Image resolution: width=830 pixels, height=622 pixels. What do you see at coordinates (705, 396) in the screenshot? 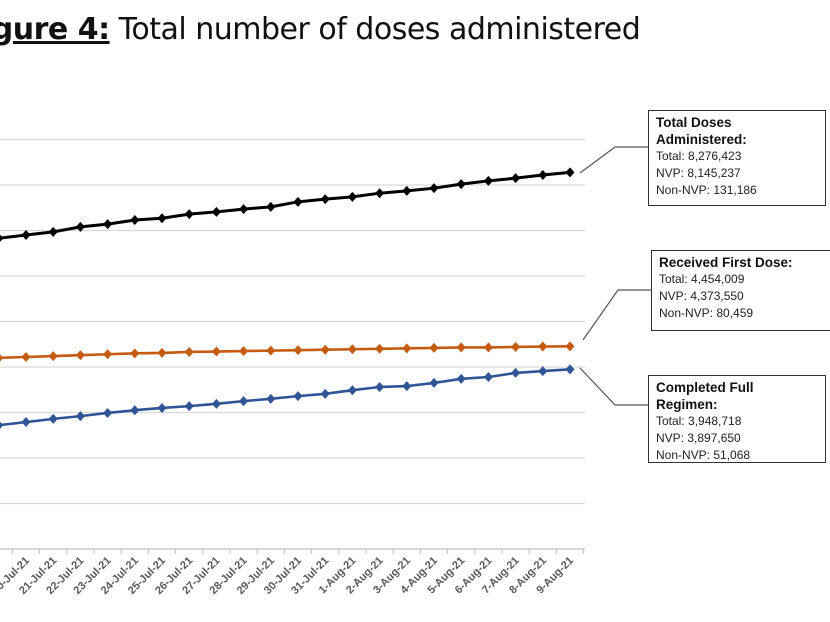
I see `annotation-heading: Completed Full Regimen:` at bounding box center [705, 396].